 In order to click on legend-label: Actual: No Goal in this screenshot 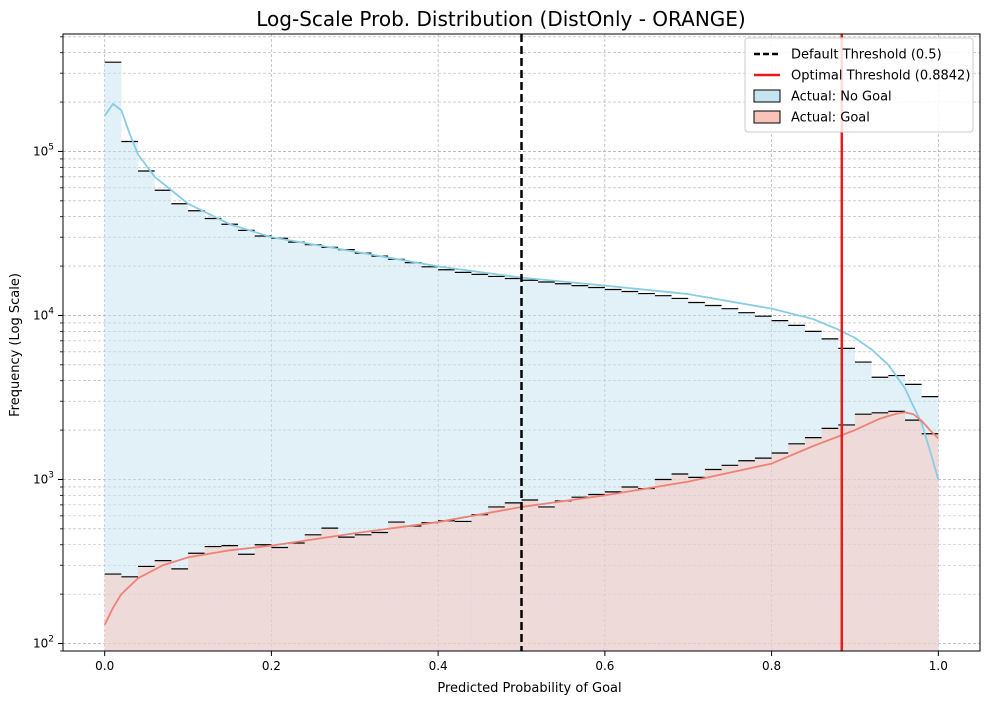, I will do `click(841, 97)`.